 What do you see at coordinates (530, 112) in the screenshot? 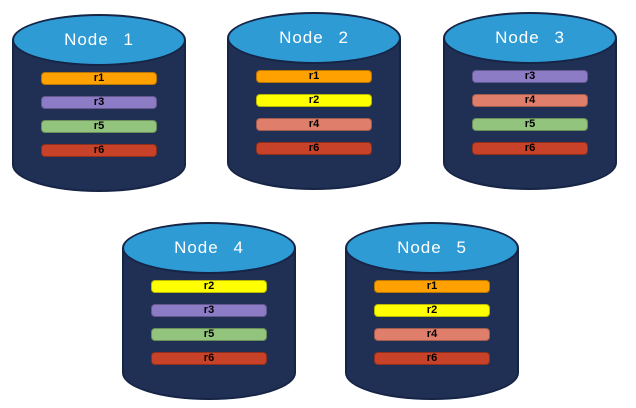
I see `replica-list: r3 r4 r5 r6` at bounding box center [530, 112].